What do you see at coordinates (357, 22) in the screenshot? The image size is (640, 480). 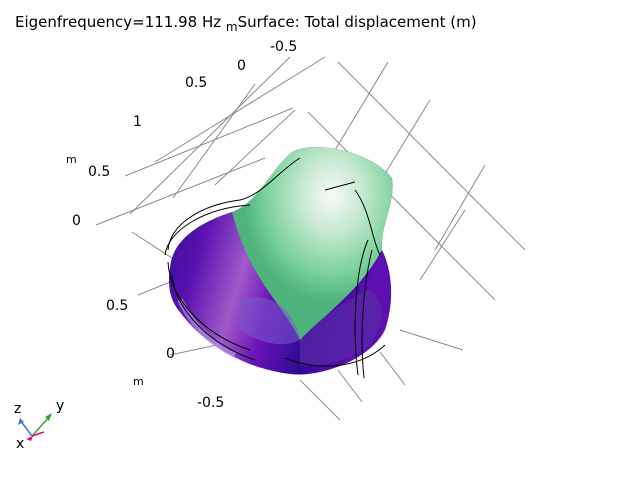 I see `surface-label: Surface: Total displacement (m)` at bounding box center [357, 22].